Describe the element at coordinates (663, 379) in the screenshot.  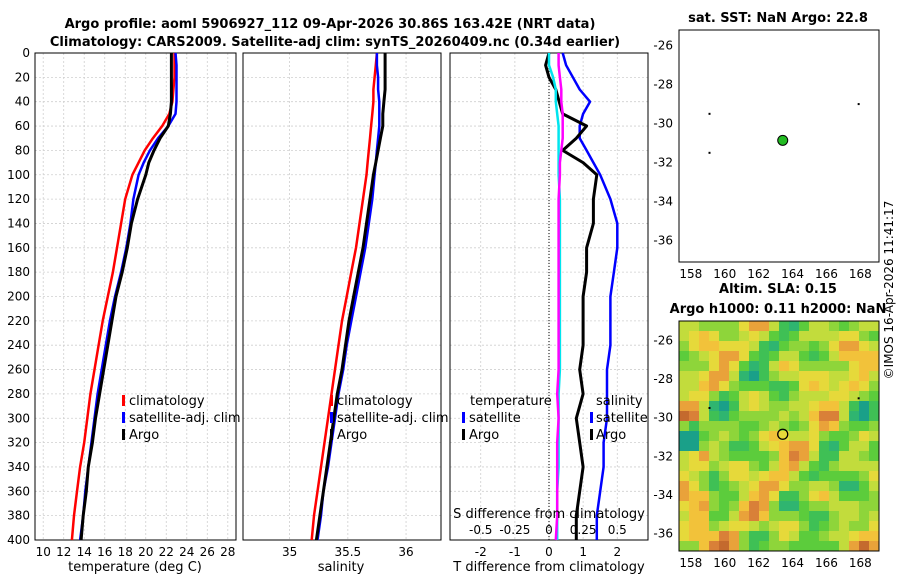
I see `lat-tick-label: -28` at that location.